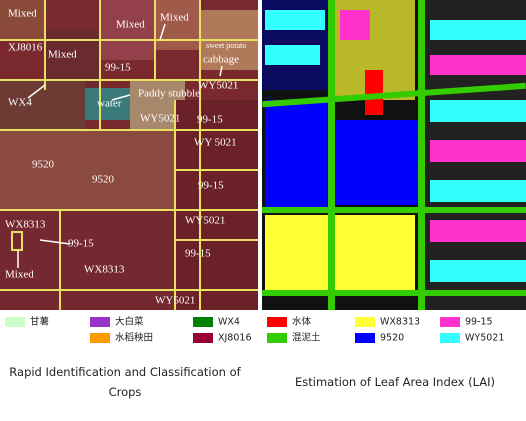  I want to click on crop-label: cabbage, so click(221, 60).